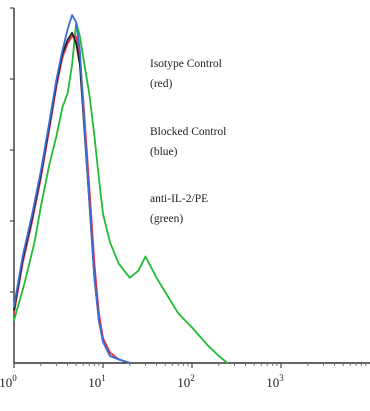 This screenshot has width=370, height=411. I want to click on x-tick-exponent: 1, so click(103, 378).